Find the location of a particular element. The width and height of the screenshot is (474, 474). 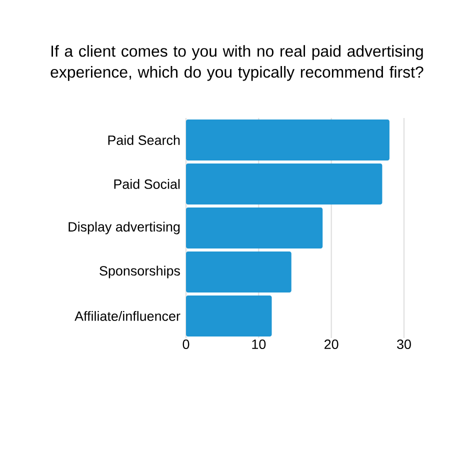

y-tick-label: Paid Social is located at coordinates (147, 184).